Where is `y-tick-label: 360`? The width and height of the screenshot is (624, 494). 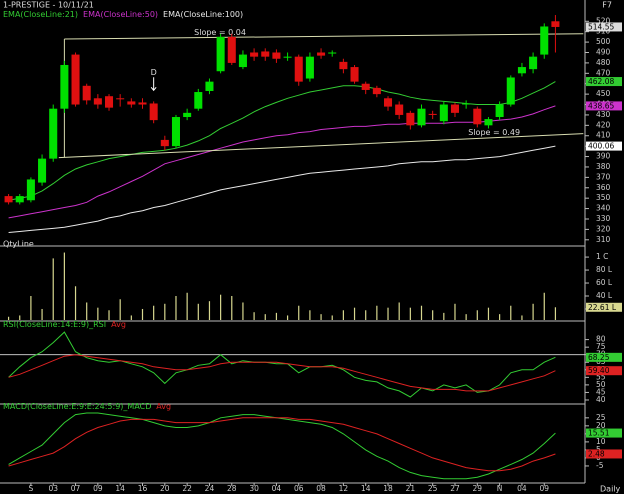 y-tick-label: 360 is located at coordinates (603, 187).